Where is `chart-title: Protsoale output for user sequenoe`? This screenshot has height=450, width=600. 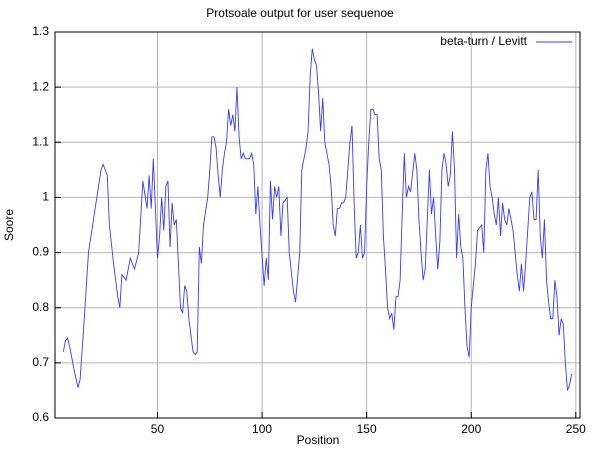
chart-title: Protsoale output for user sequenoe is located at coordinates (300, 13).